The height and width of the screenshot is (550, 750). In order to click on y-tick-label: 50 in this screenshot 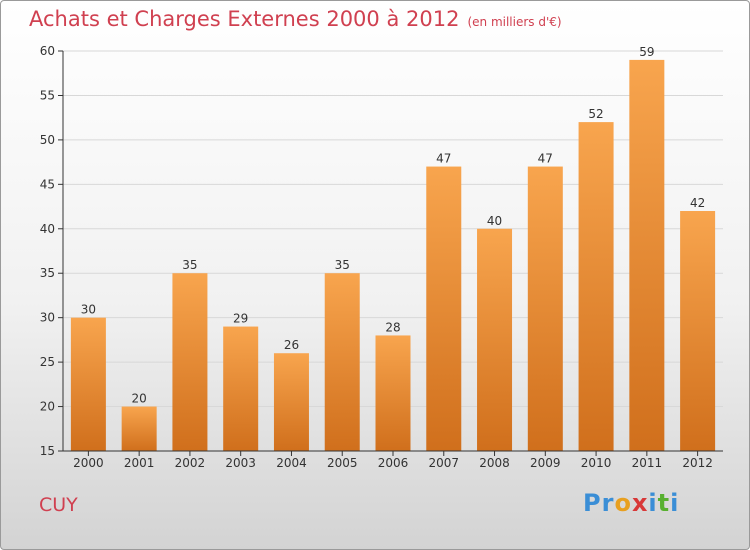, I will do `click(47, 140)`.